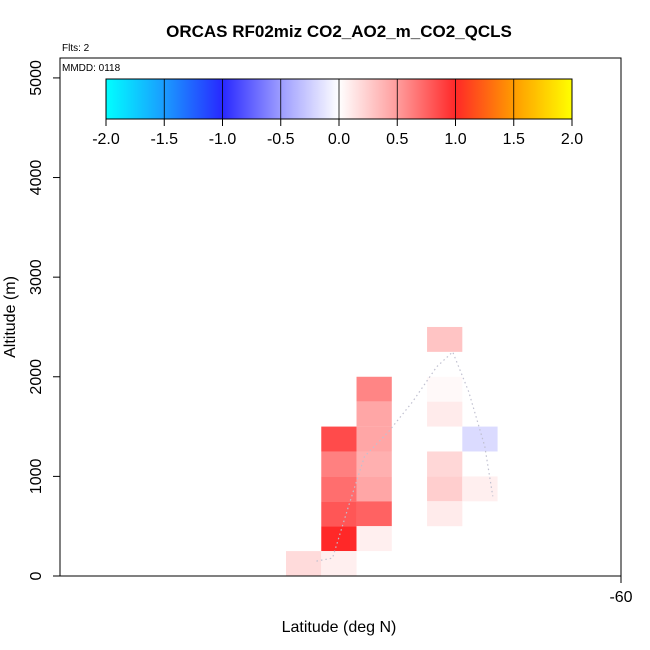 The height and width of the screenshot is (650, 650). I want to click on colorbar-tick-label: 0.5, so click(397, 139).